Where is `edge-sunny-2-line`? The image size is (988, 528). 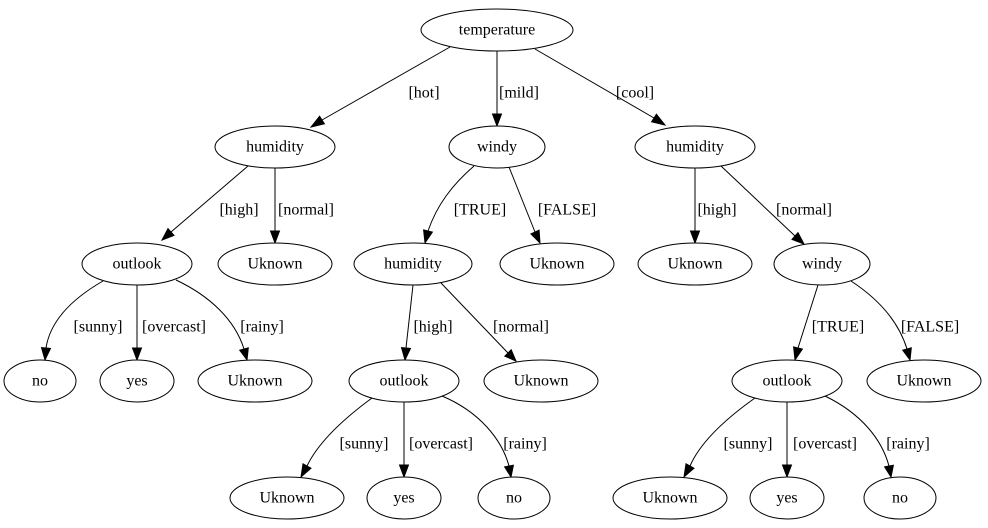
edge-sunny-2-line is located at coordinates (339, 432).